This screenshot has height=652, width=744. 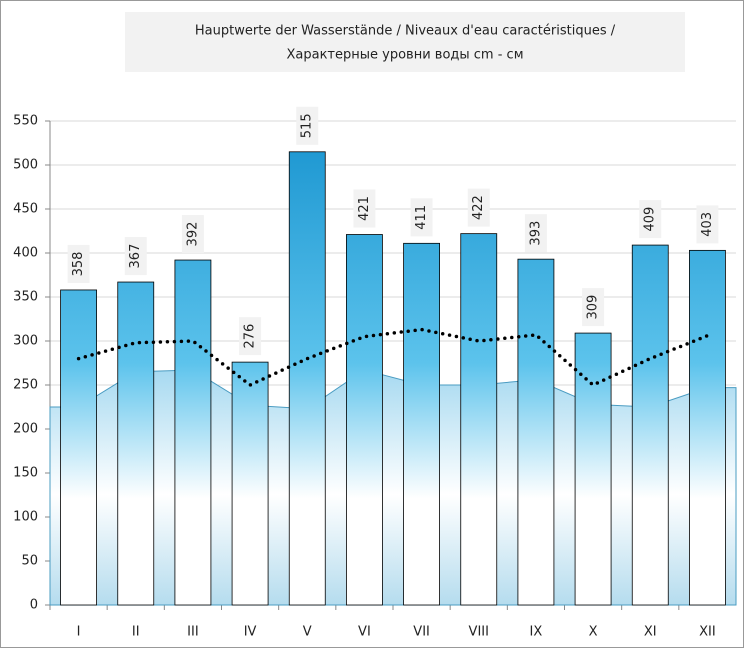 I want to click on y-tick-label: 0, so click(x=34, y=605).